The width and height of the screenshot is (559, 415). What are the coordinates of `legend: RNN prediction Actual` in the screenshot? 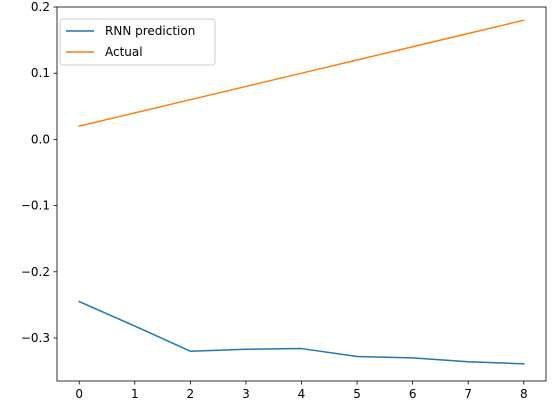 It's located at (137, 42).